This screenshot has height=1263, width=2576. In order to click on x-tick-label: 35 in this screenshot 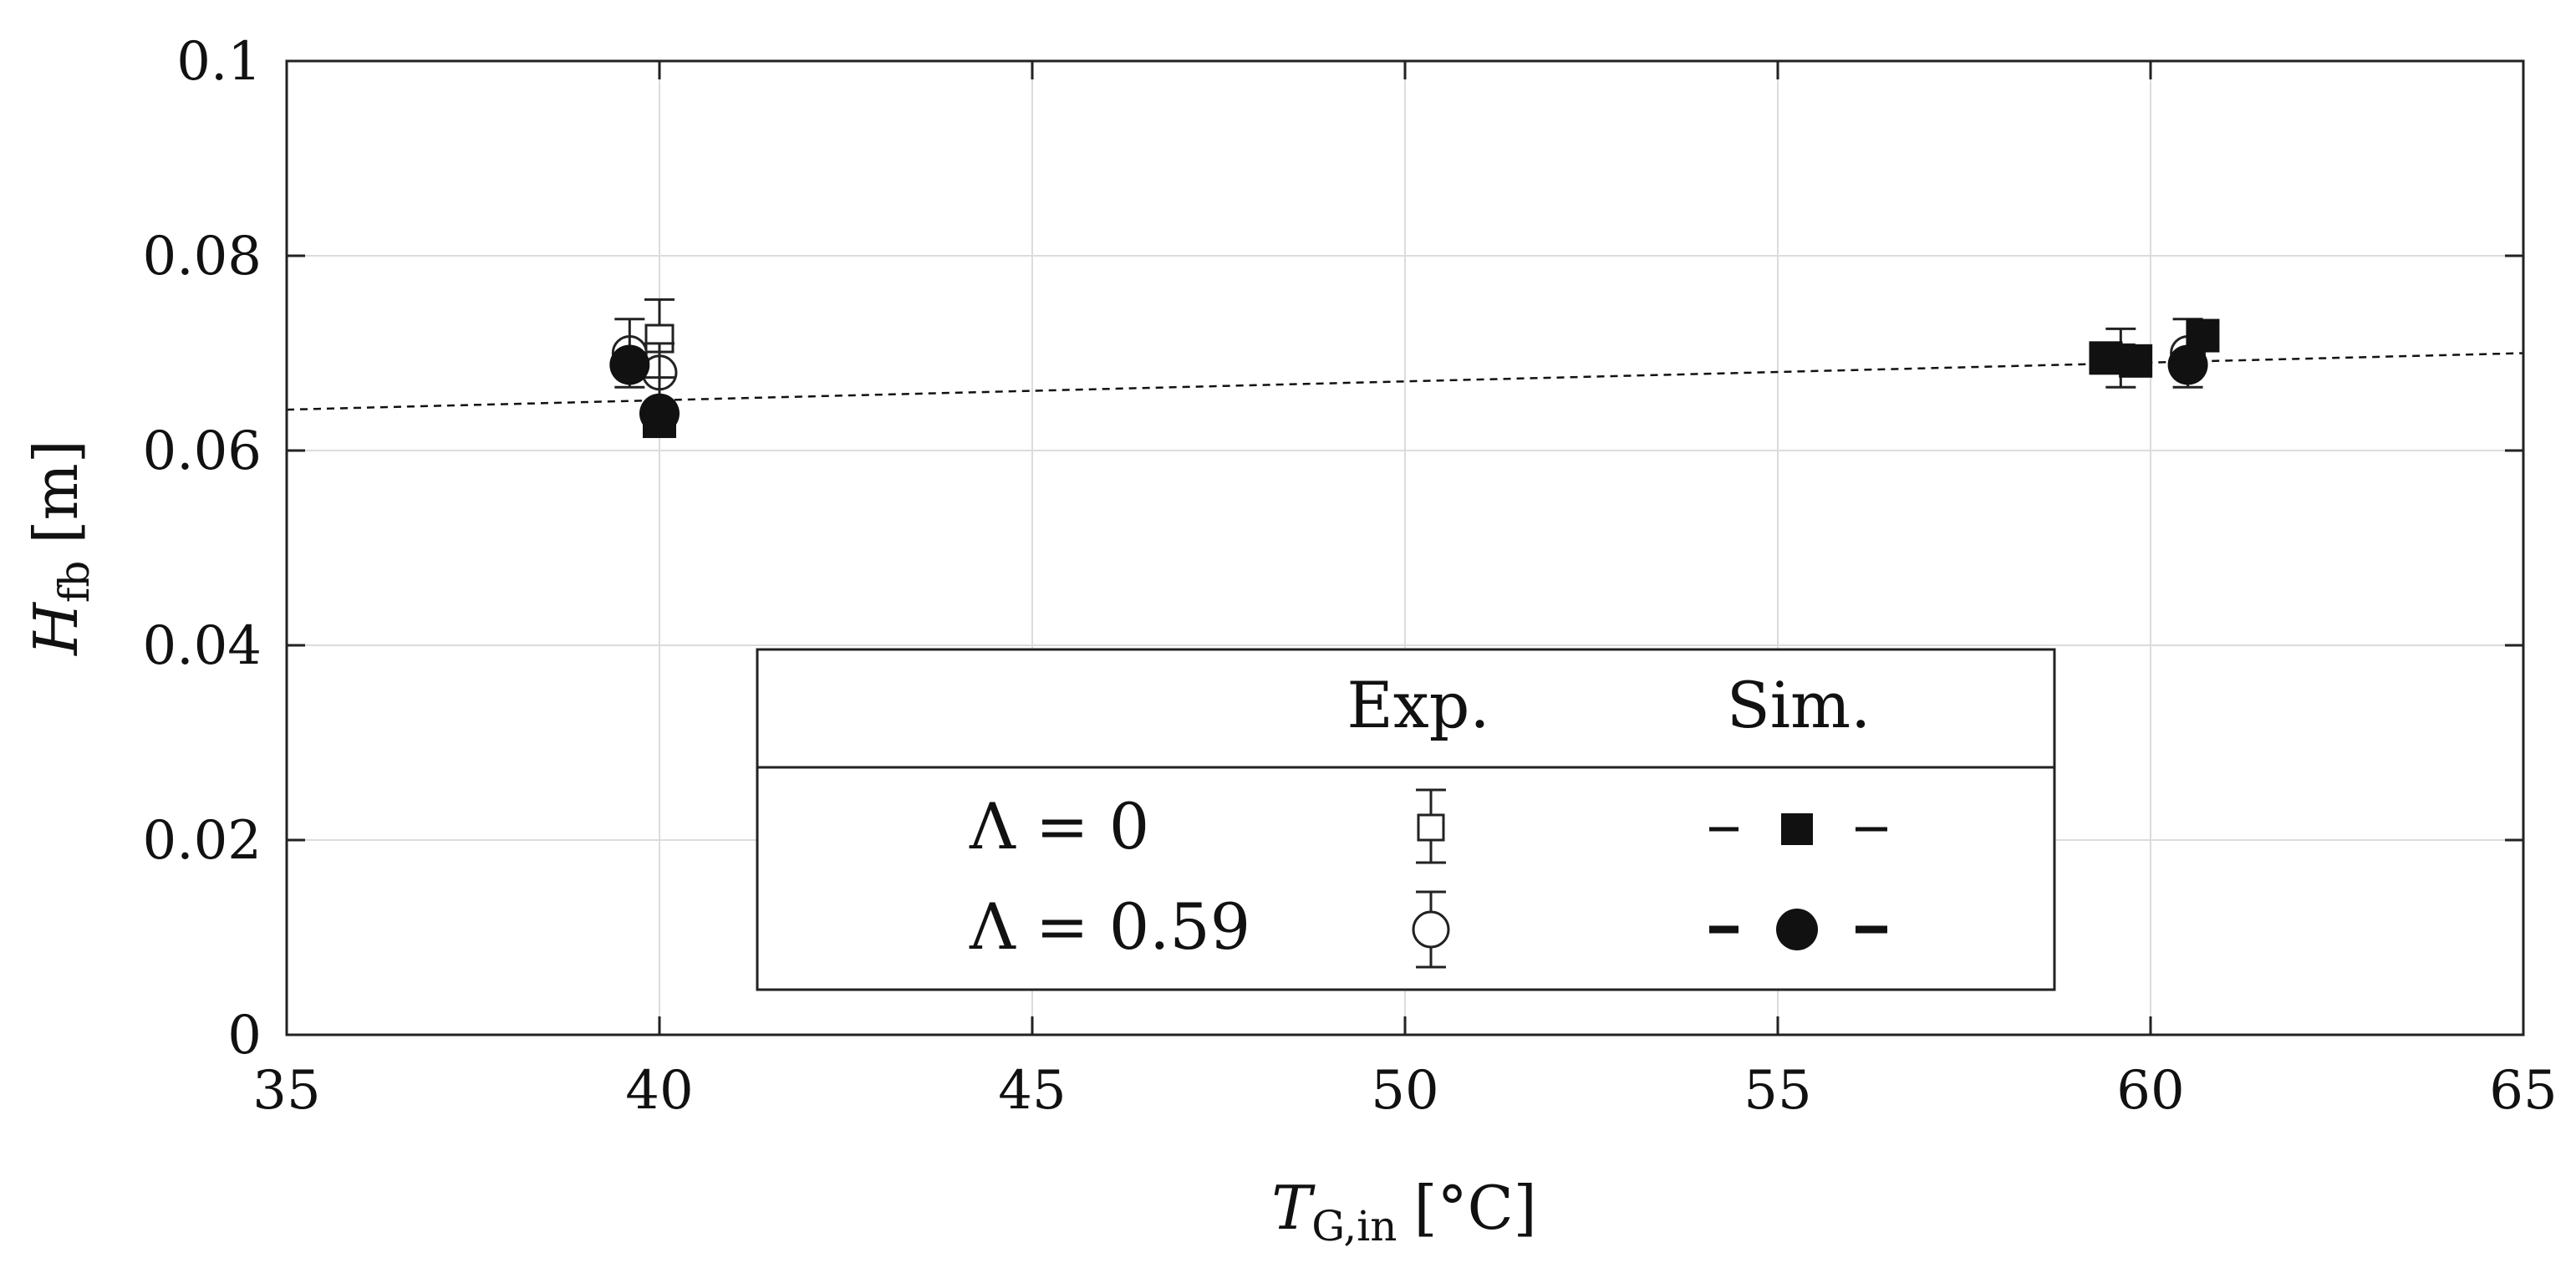, I will do `click(286, 1091)`.